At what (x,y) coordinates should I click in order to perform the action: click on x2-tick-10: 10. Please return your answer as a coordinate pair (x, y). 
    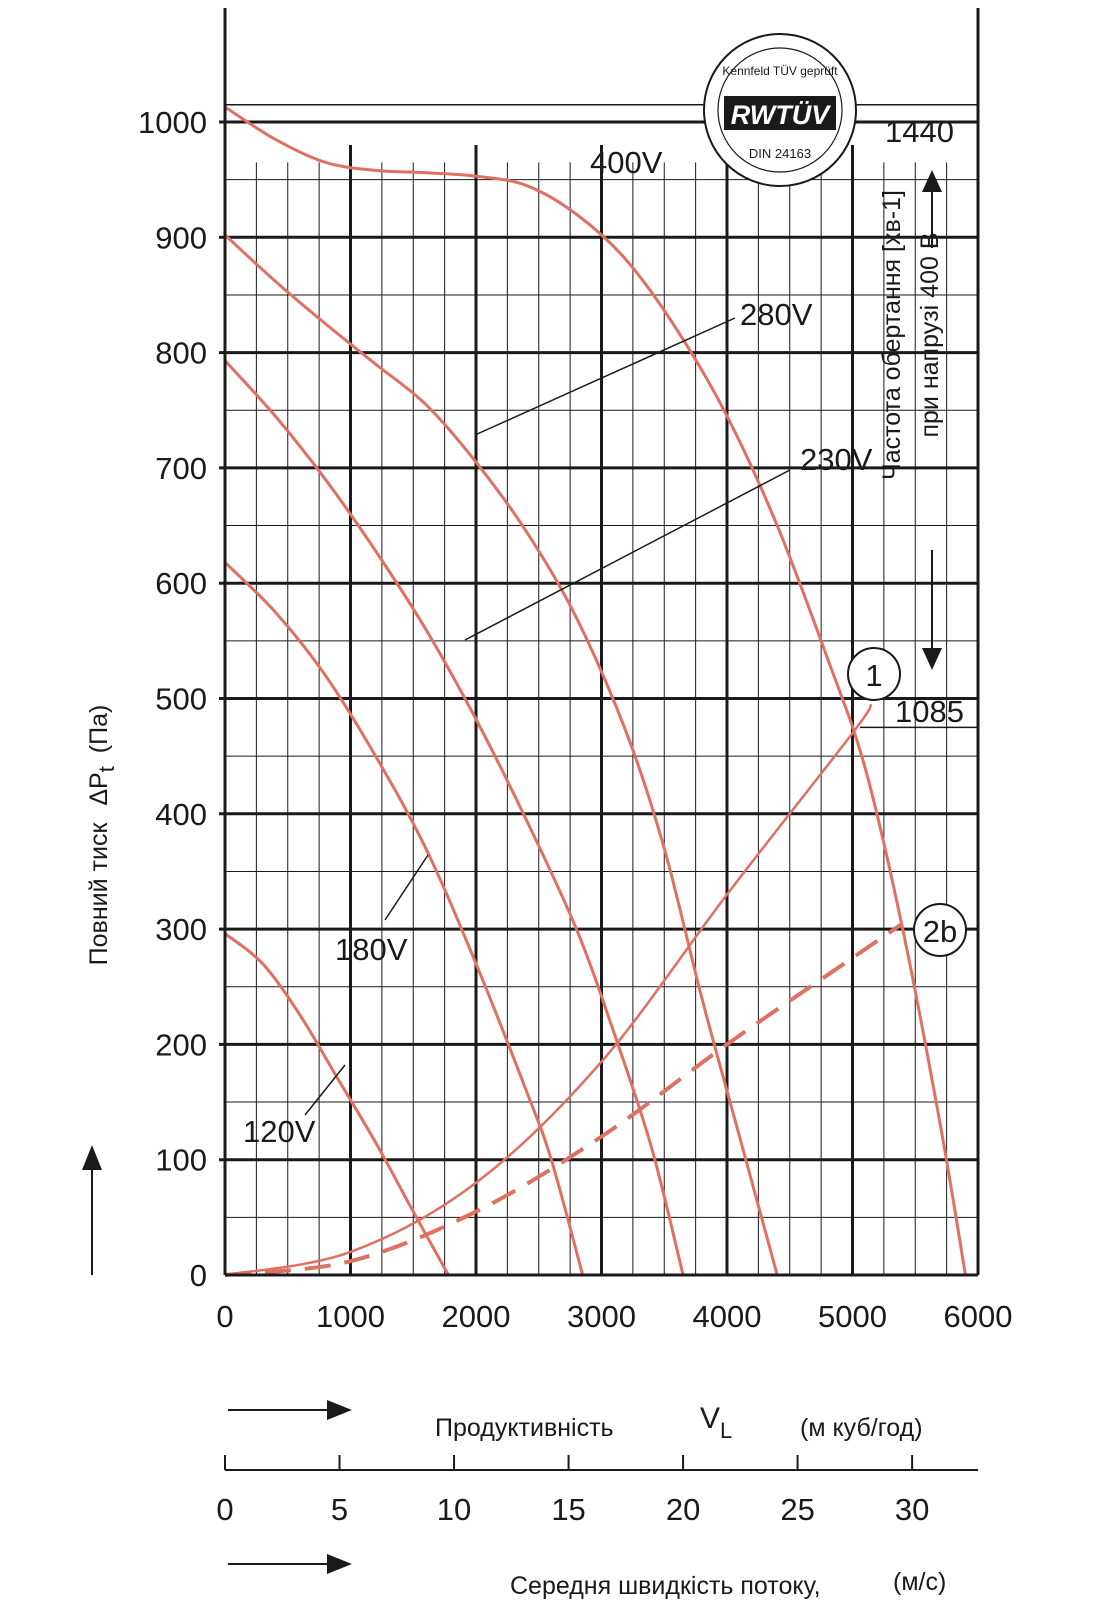
    Looking at the image, I should click on (454, 1509).